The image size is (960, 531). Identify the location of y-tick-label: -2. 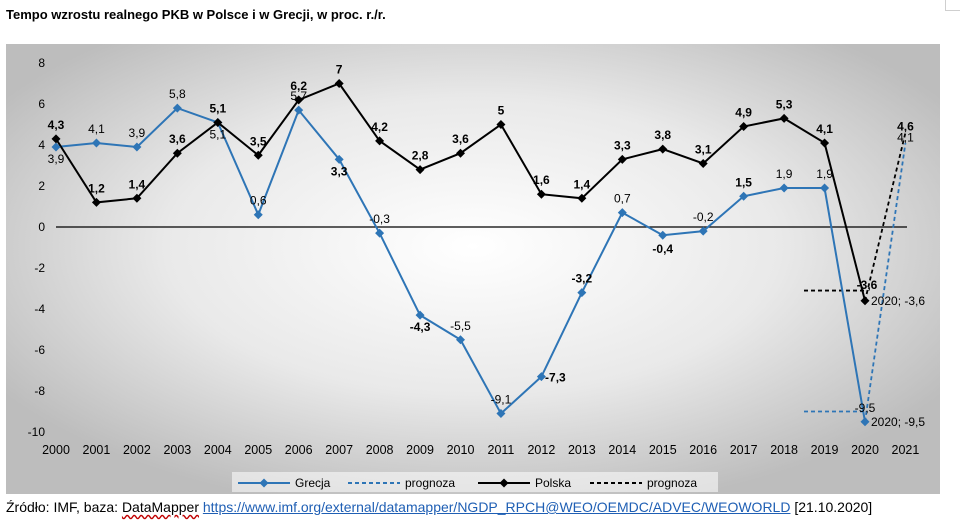
(39, 268).